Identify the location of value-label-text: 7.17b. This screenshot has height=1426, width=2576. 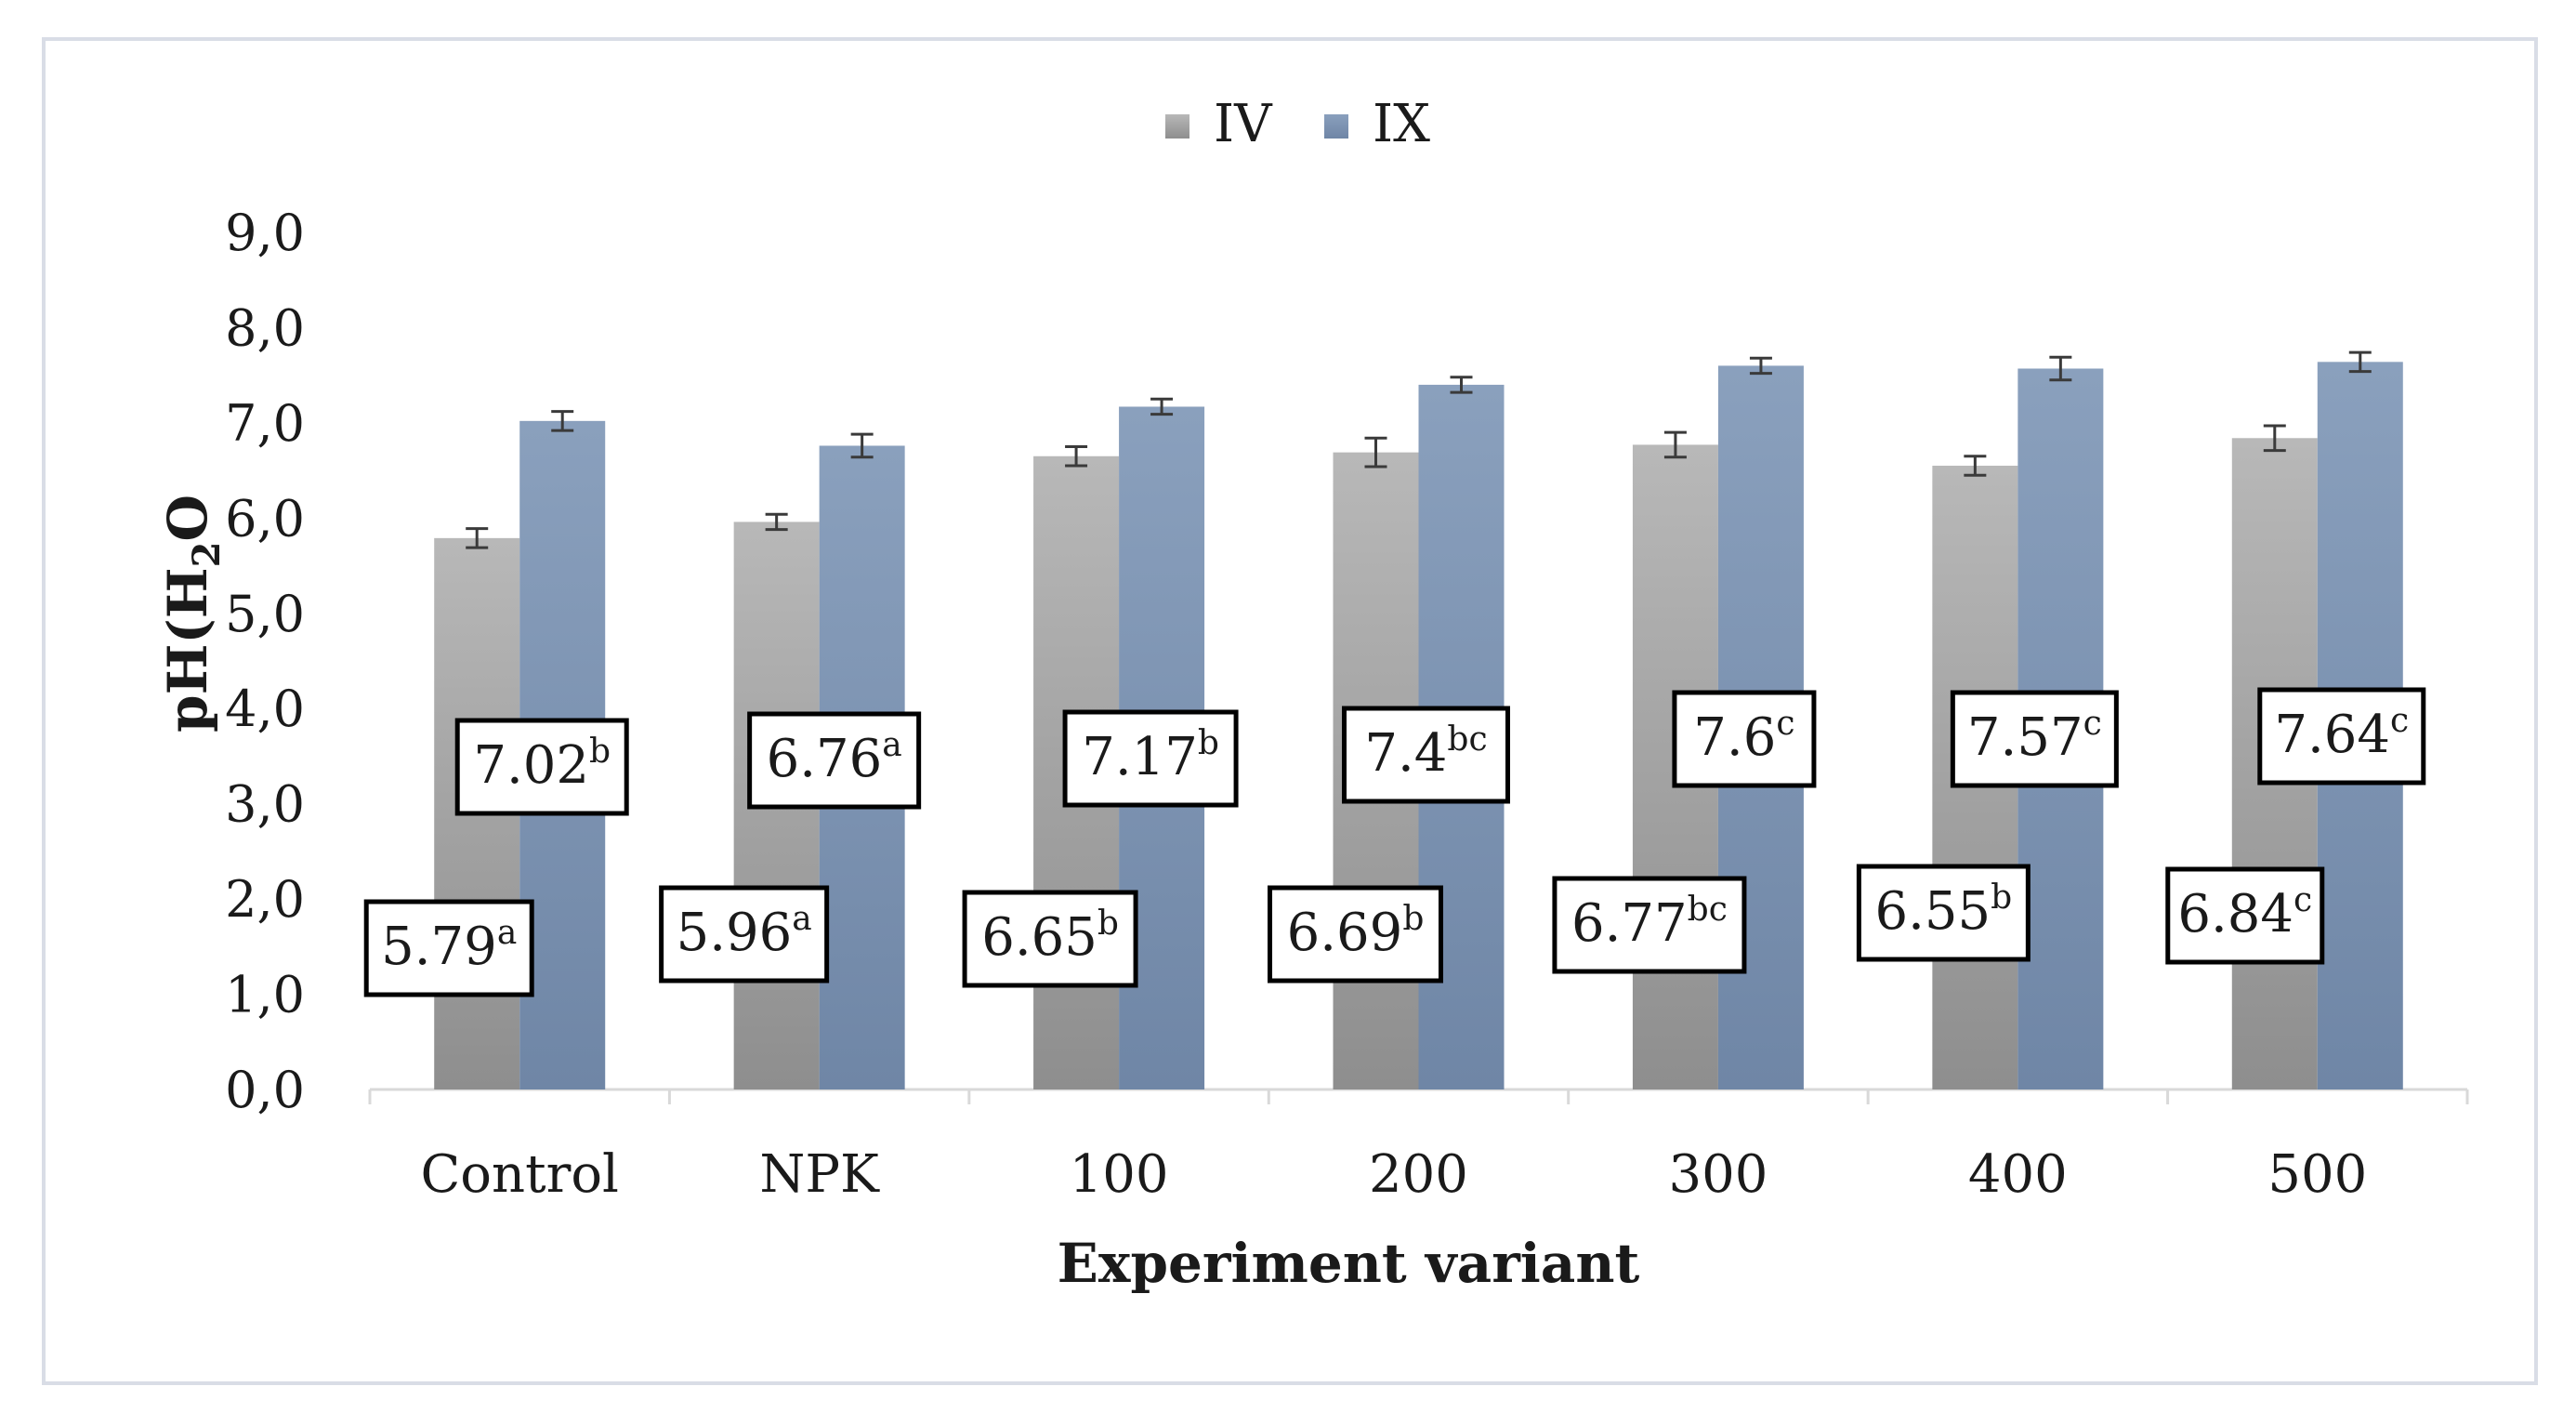
(1150, 755).